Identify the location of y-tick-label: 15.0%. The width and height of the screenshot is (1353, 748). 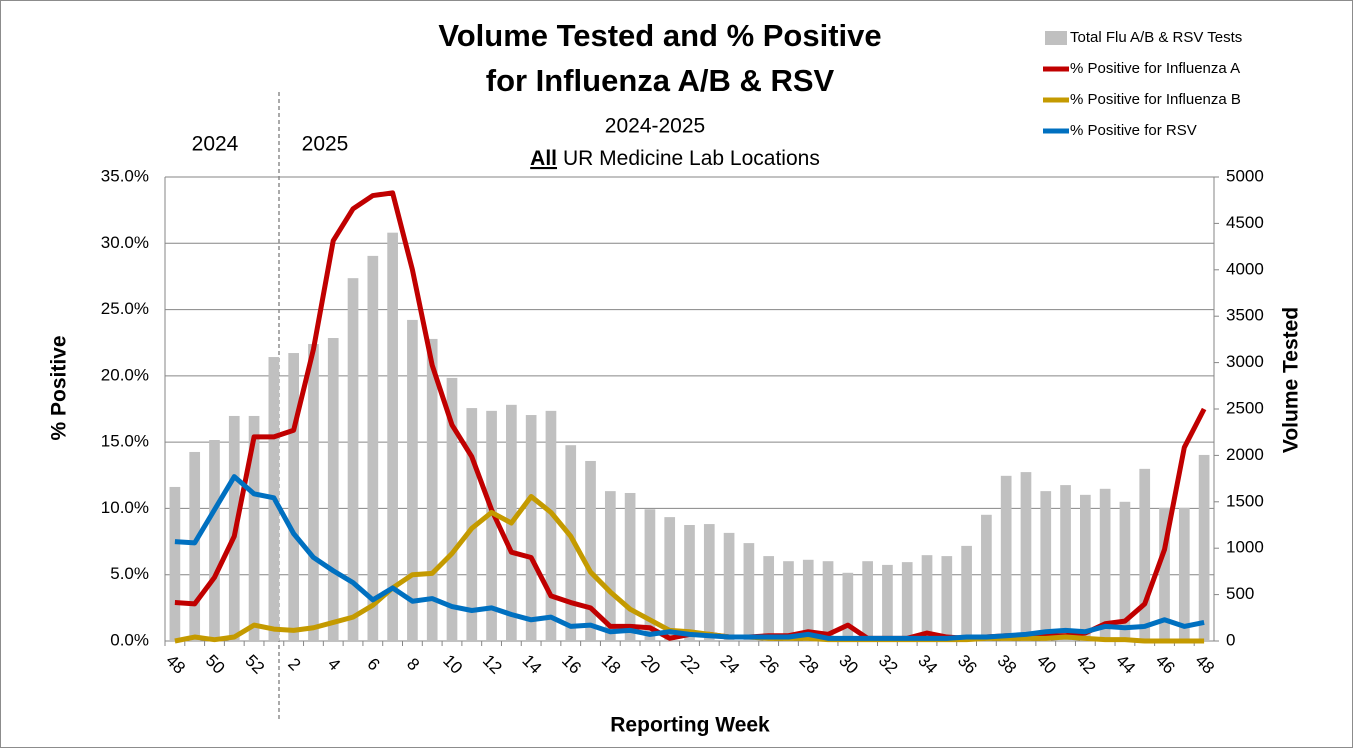
(125, 441).